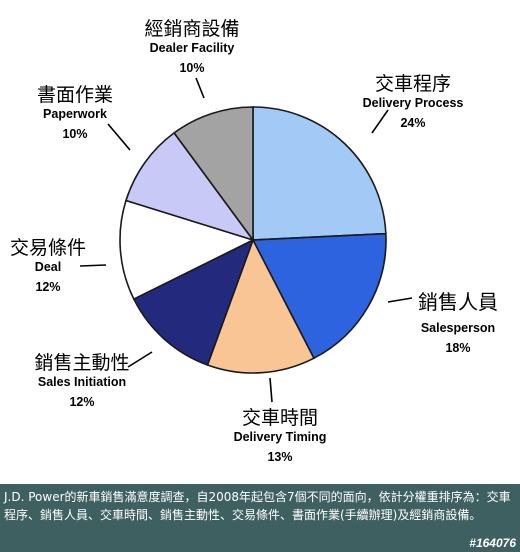 The image size is (520, 552). I want to click on label-sales-initiation: 銷售主動性 Sales Initiation 12%, so click(82, 381).